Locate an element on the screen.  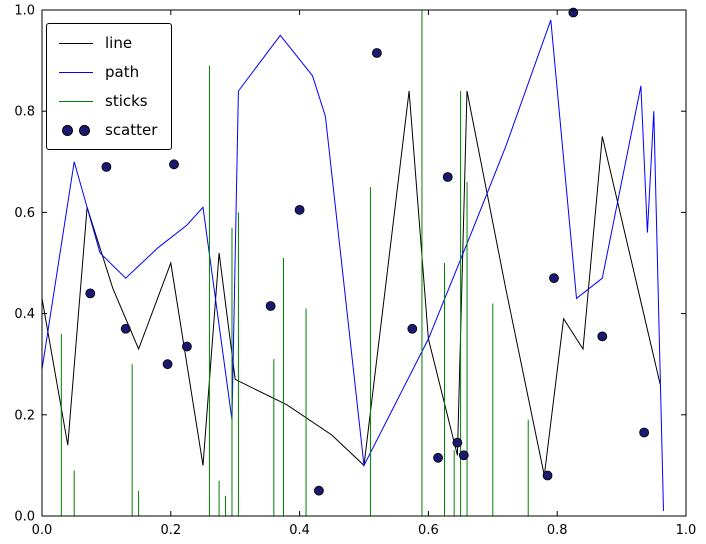
sticks-swatch-icon is located at coordinates (76, 101).